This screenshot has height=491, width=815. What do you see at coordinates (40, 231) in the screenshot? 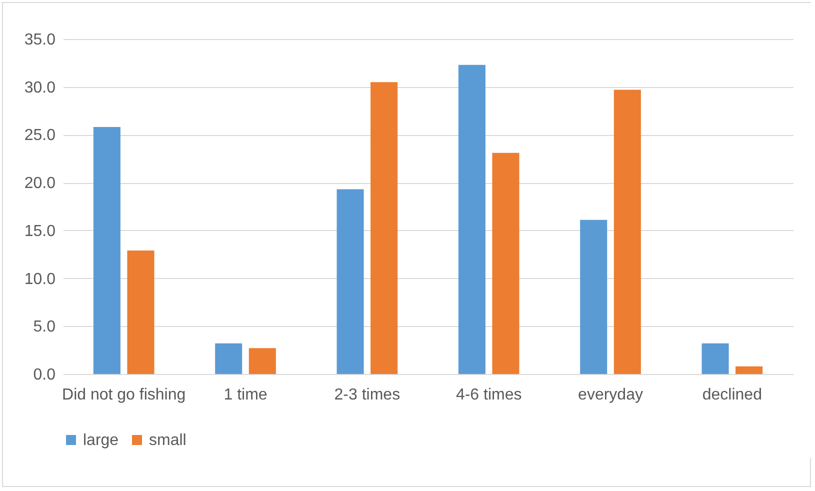
I see `y-tick-label: 15.0` at bounding box center [40, 231].